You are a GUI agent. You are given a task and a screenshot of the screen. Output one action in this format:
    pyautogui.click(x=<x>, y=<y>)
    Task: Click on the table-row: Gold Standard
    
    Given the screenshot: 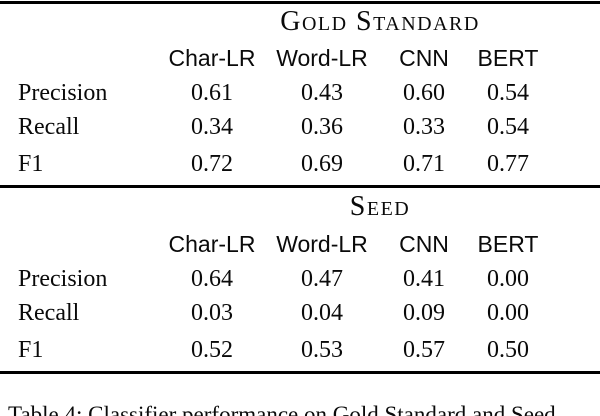 What is the action you would take?
    pyautogui.click(x=300, y=22)
    